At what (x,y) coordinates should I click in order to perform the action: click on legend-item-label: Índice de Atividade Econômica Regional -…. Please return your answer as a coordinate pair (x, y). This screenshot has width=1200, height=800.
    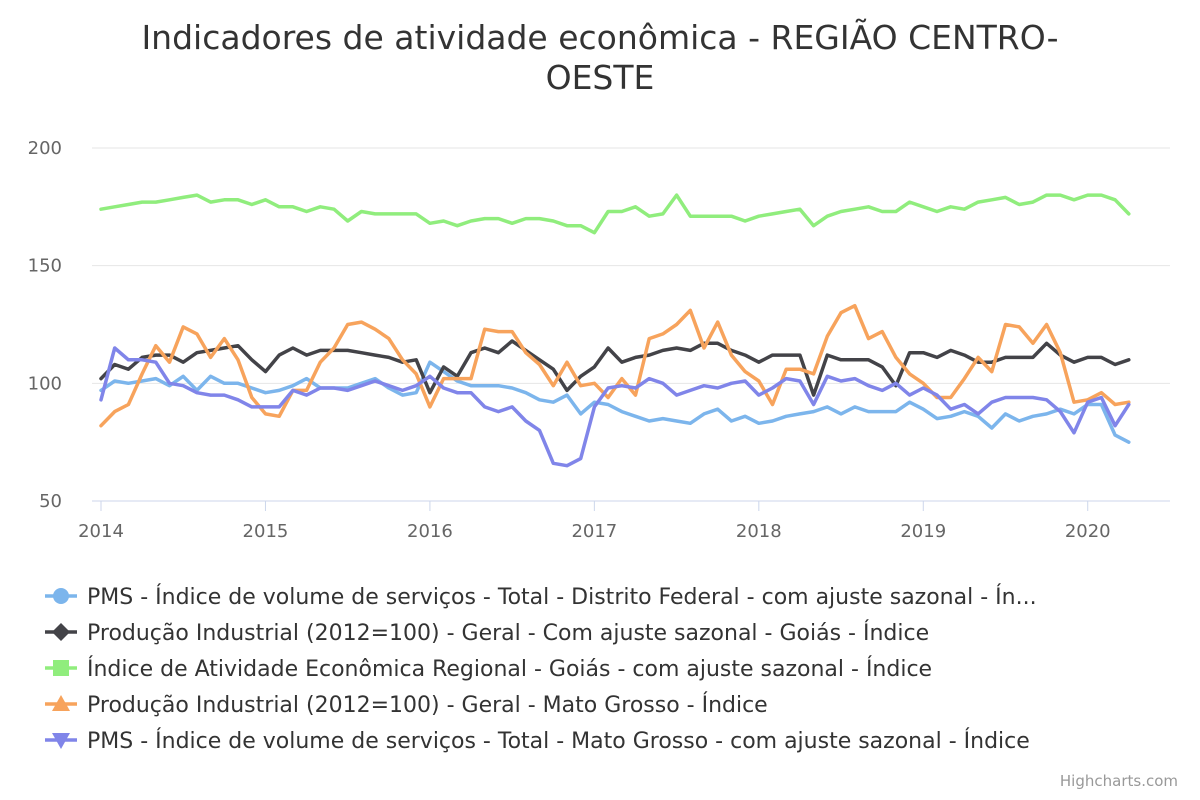
    Looking at the image, I should click on (509, 669).